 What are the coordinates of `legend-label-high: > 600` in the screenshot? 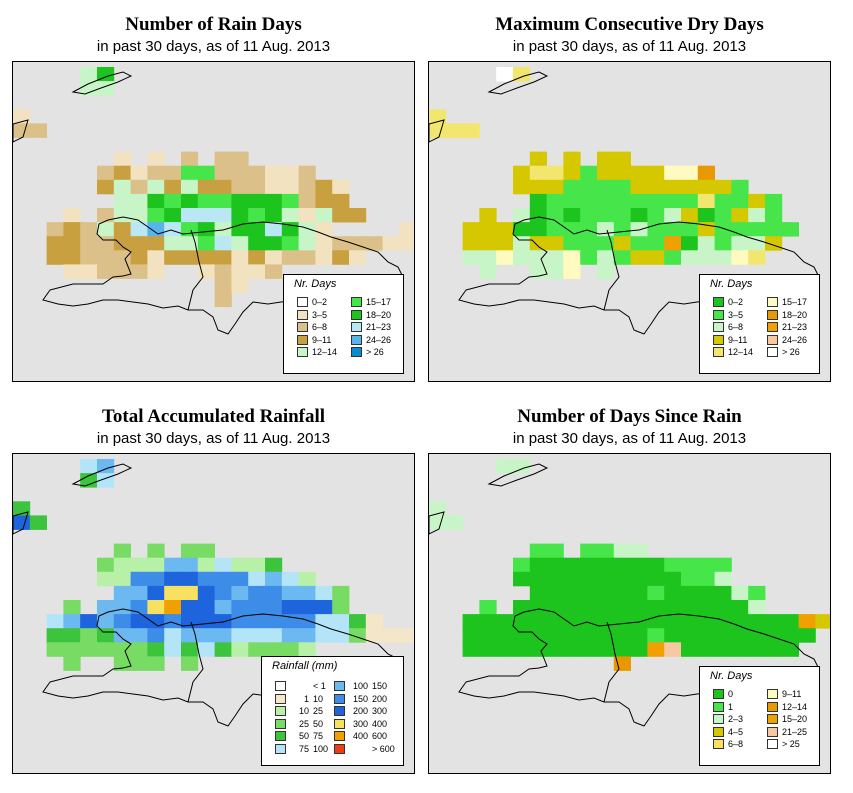 It's located at (383, 748).